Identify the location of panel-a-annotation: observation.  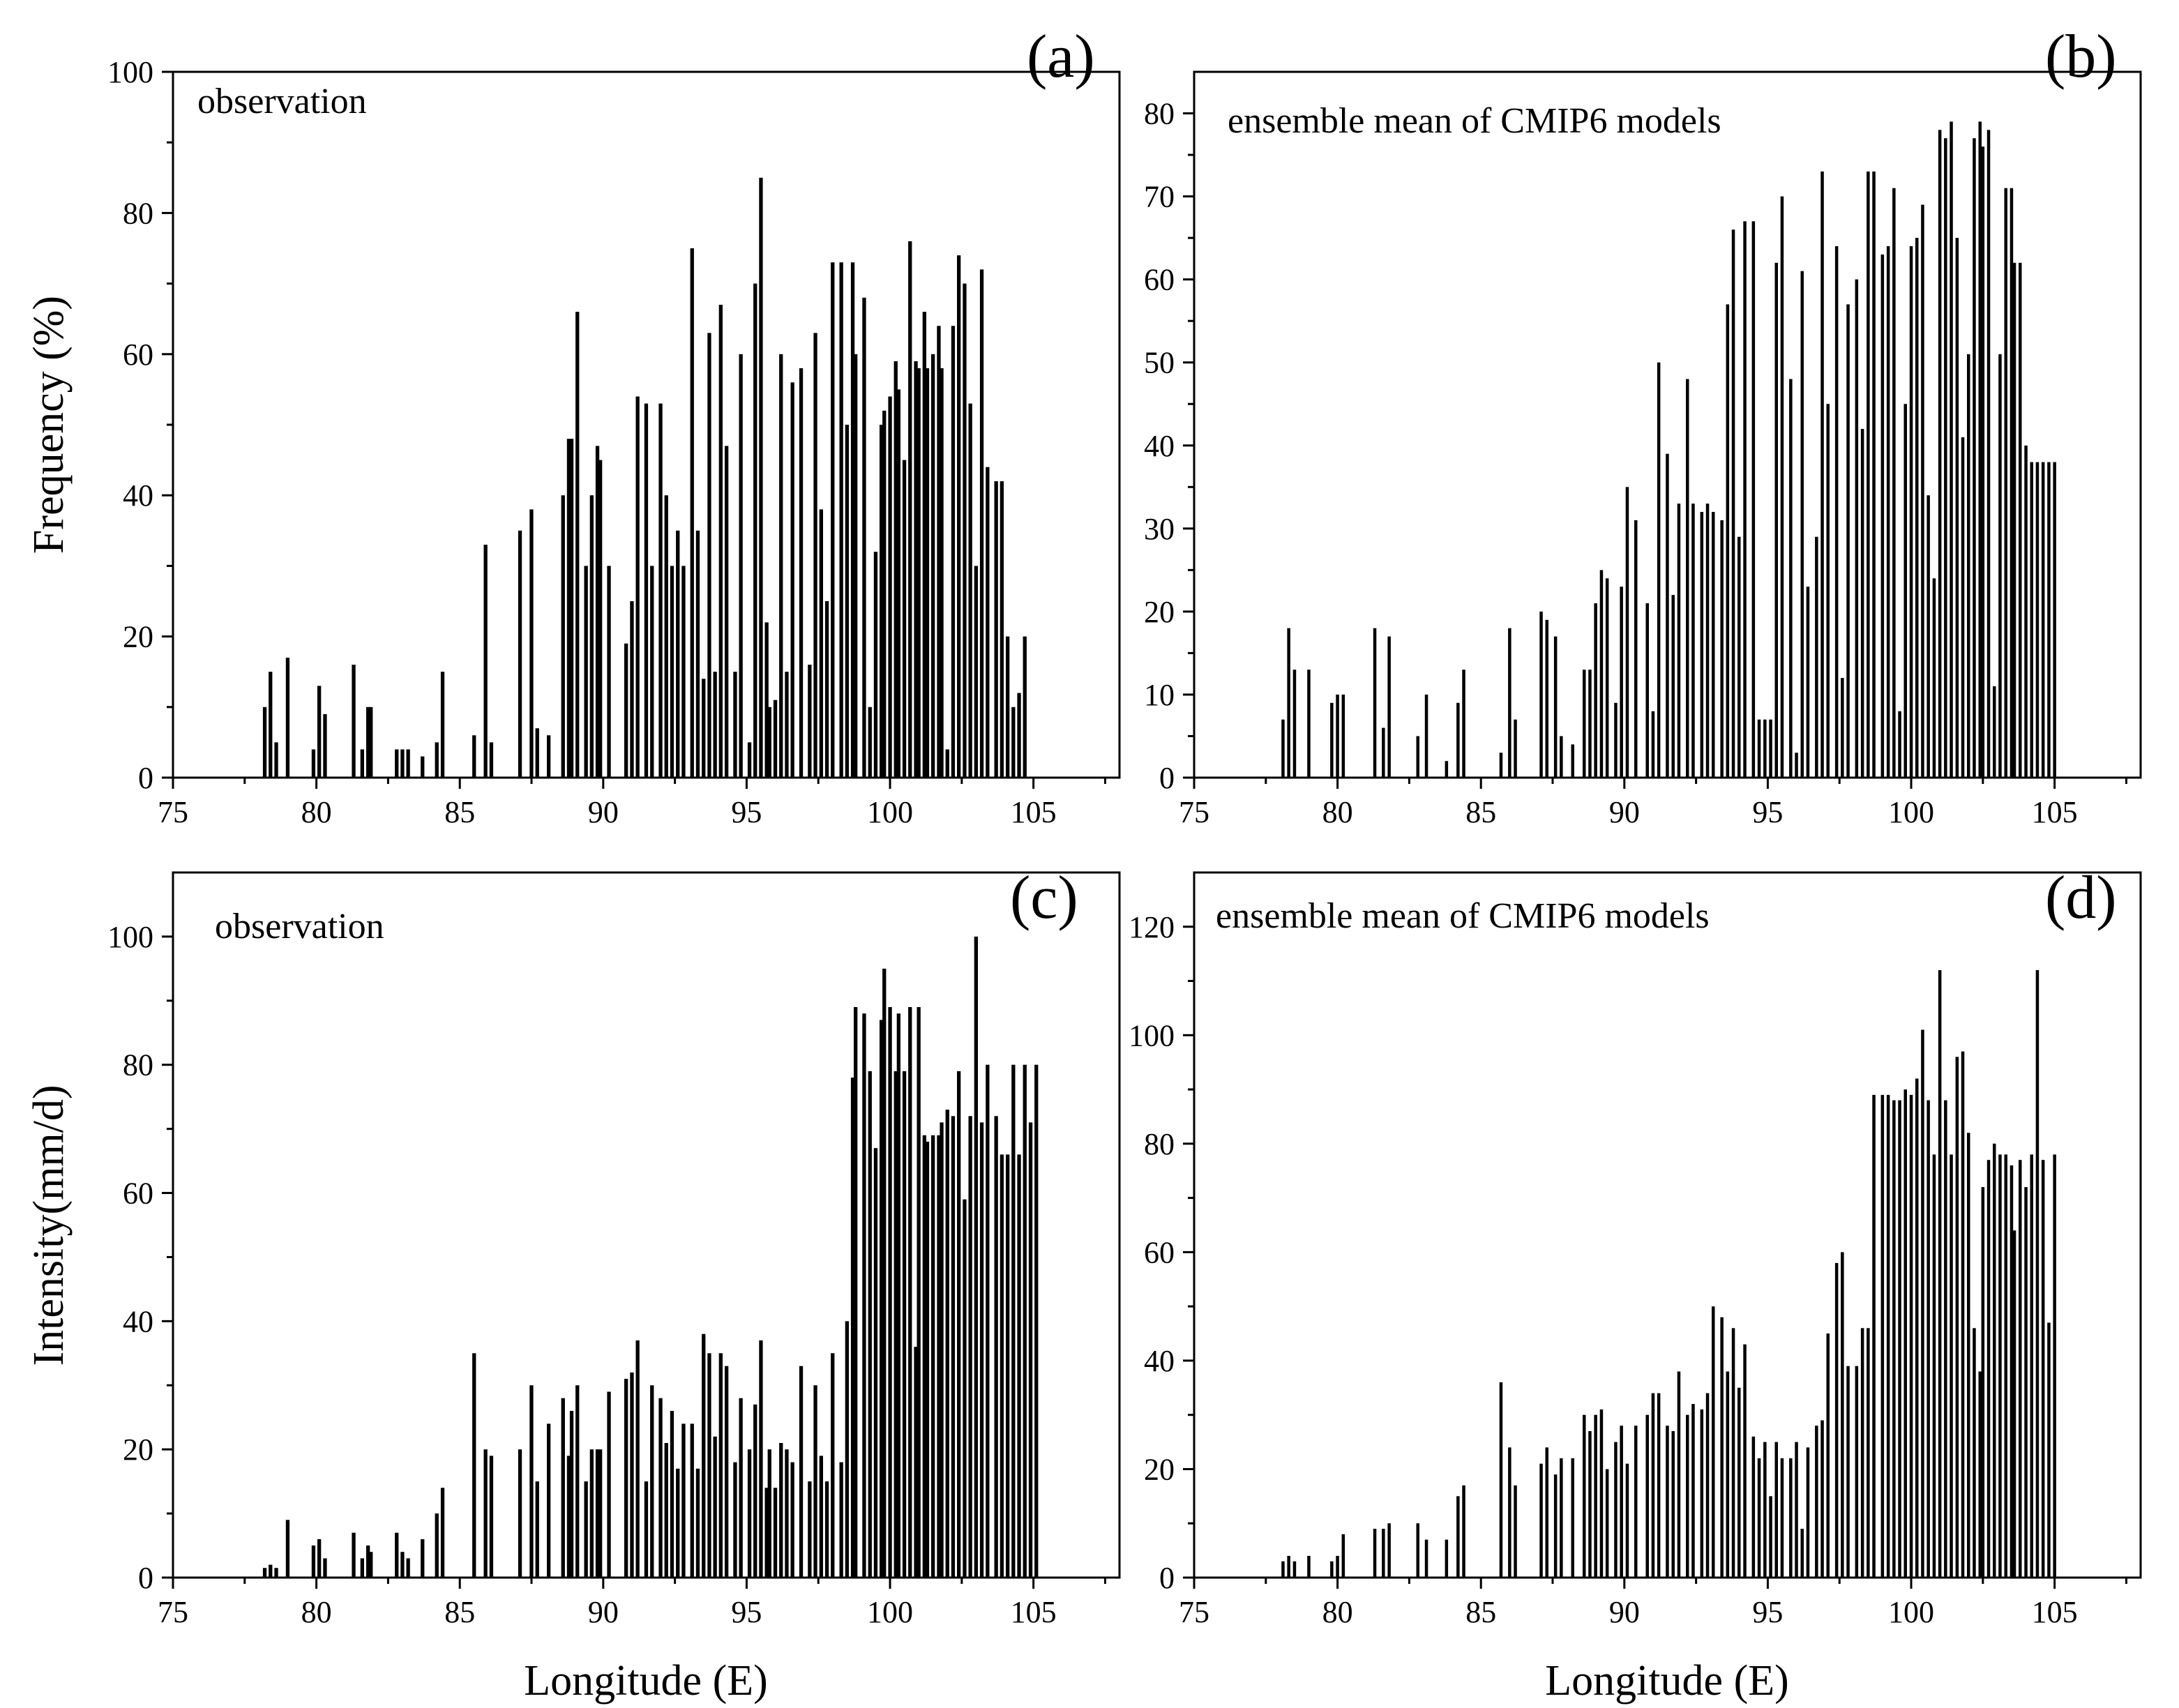
(282, 102).